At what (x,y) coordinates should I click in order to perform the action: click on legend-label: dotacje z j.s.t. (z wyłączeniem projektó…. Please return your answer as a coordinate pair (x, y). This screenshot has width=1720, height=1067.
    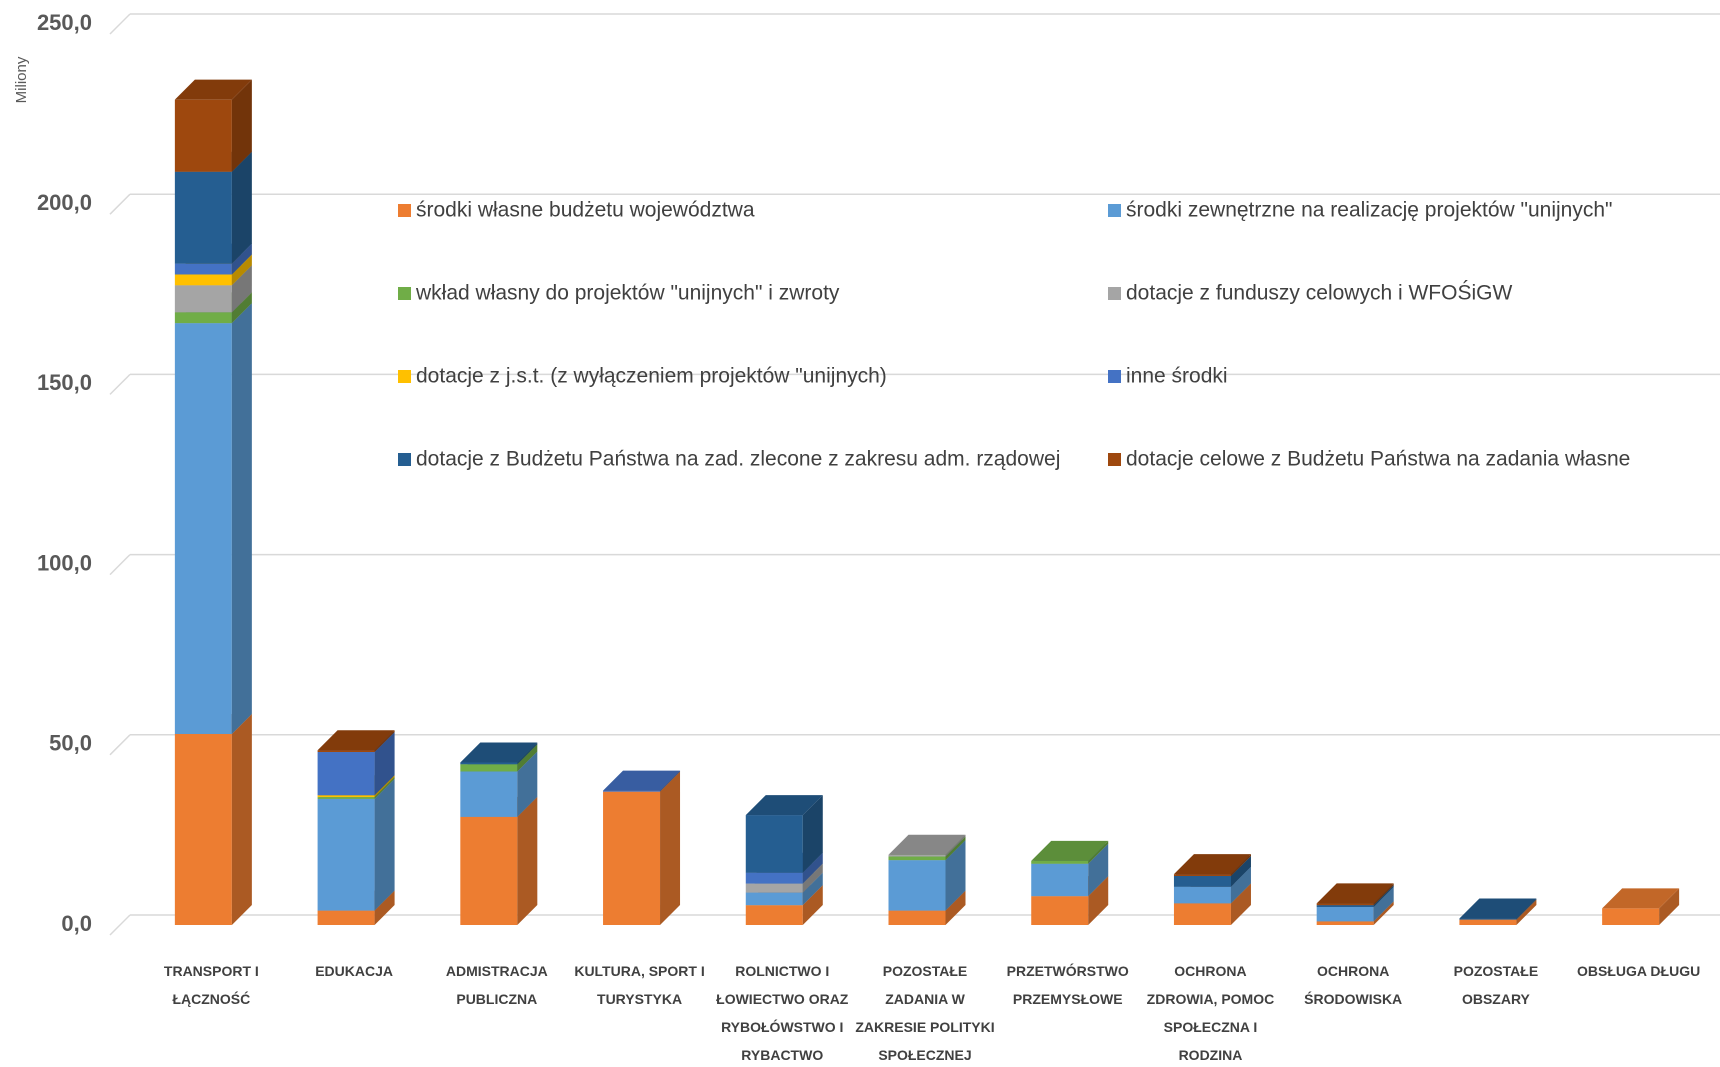
    Looking at the image, I should click on (651, 376).